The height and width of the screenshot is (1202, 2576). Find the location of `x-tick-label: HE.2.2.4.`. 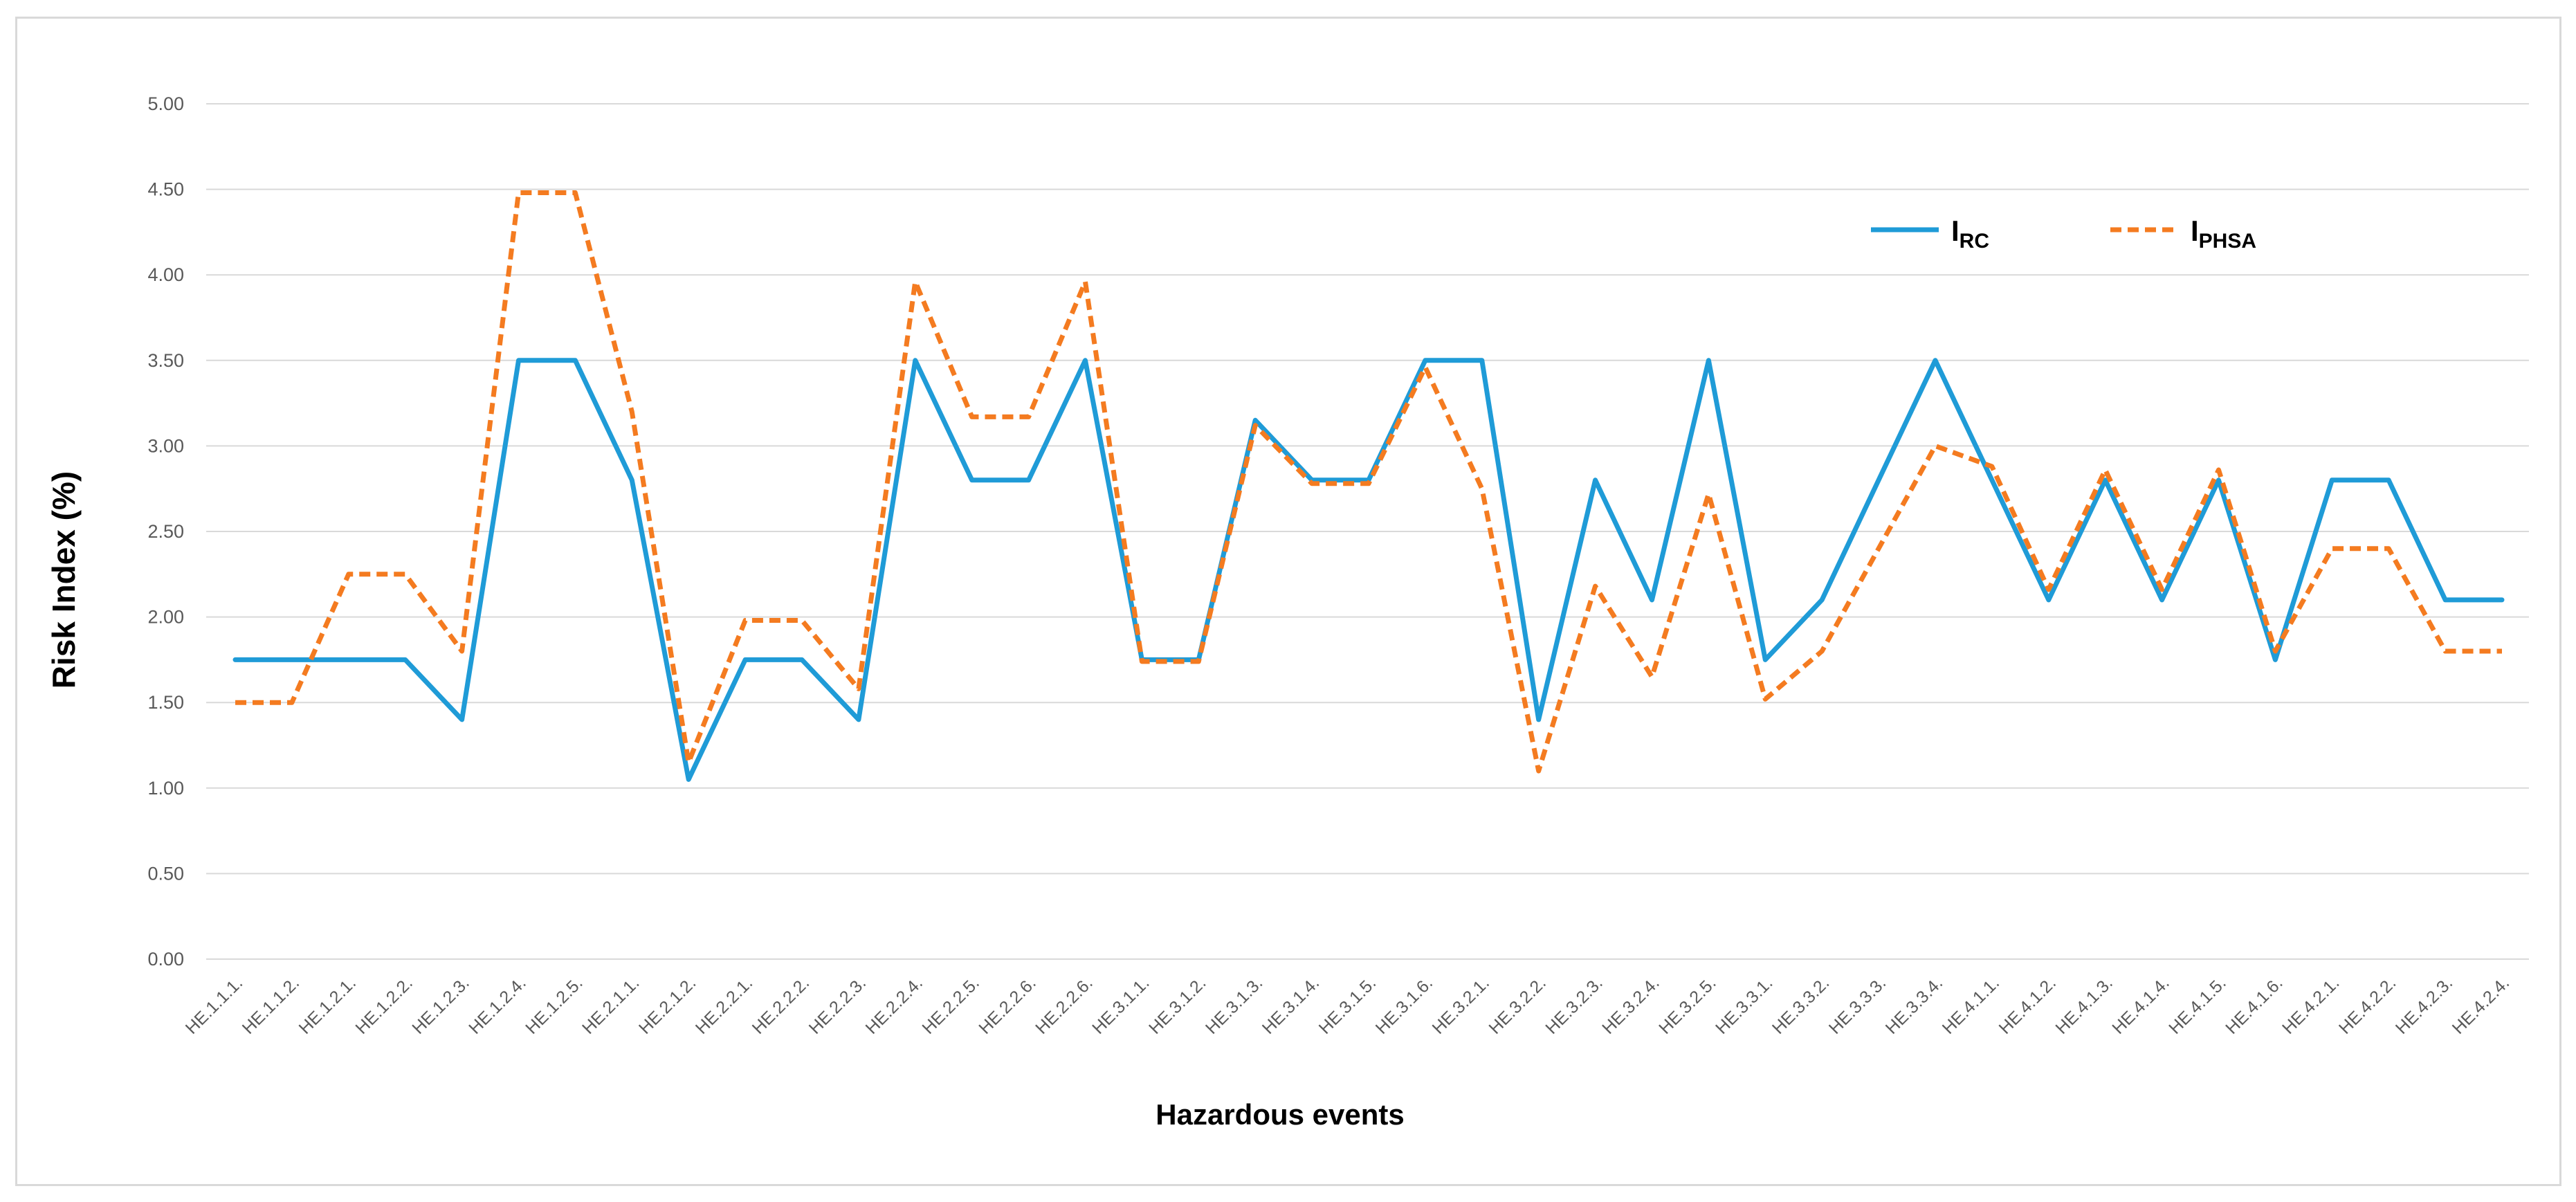

x-tick-label: HE.2.2.4. is located at coordinates (895, 1006).